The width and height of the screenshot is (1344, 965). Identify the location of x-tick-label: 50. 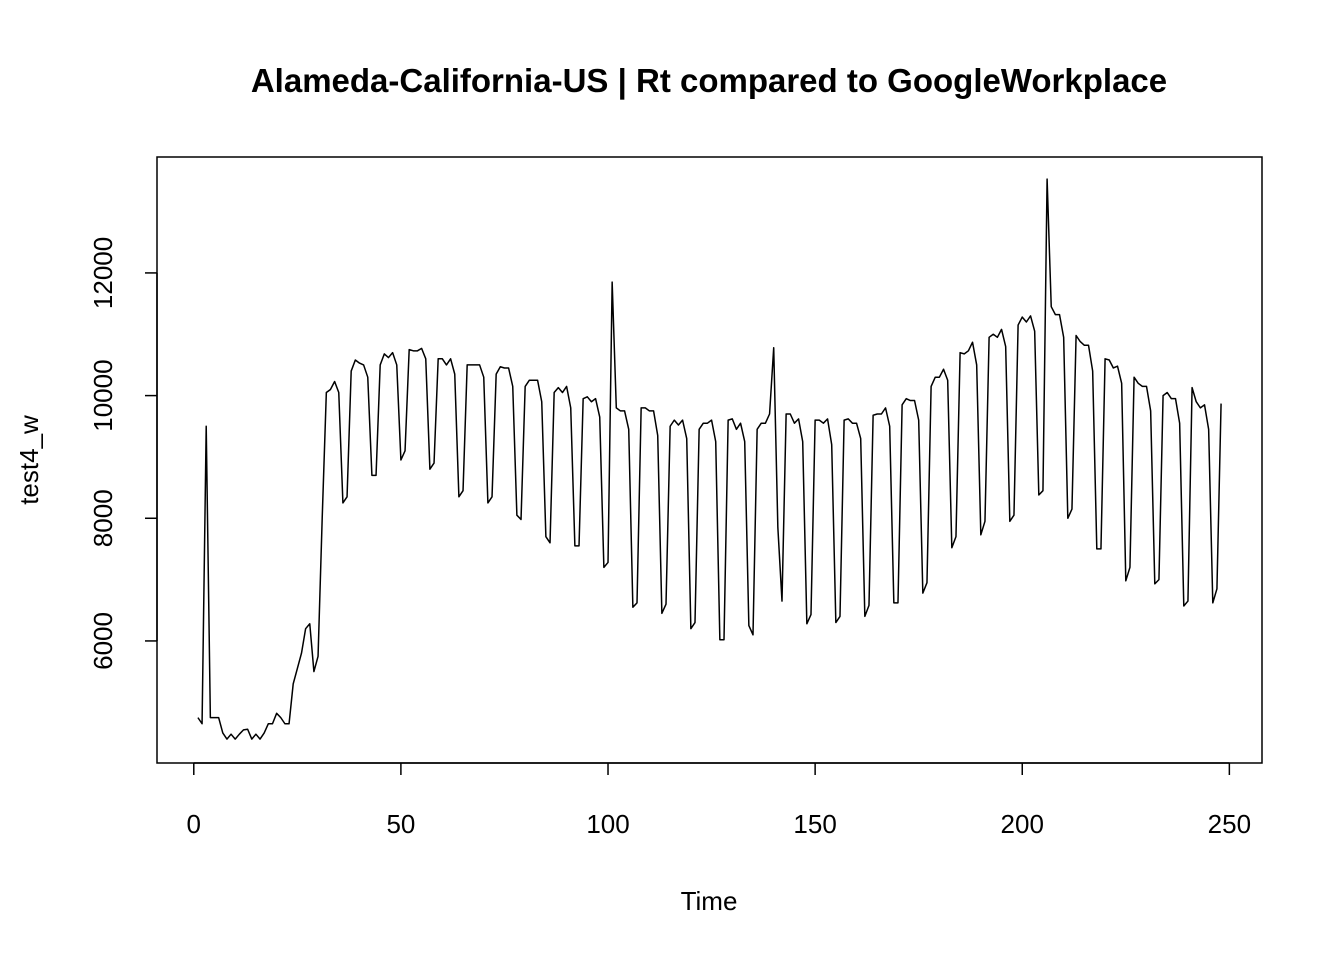
(400, 824).